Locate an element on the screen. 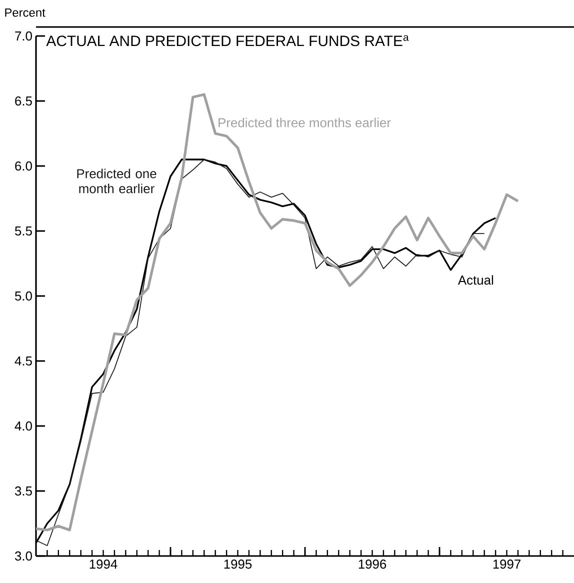 The height and width of the screenshot is (583, 574). y-tick-label: 6.5 is located at coordinates (23, 101).